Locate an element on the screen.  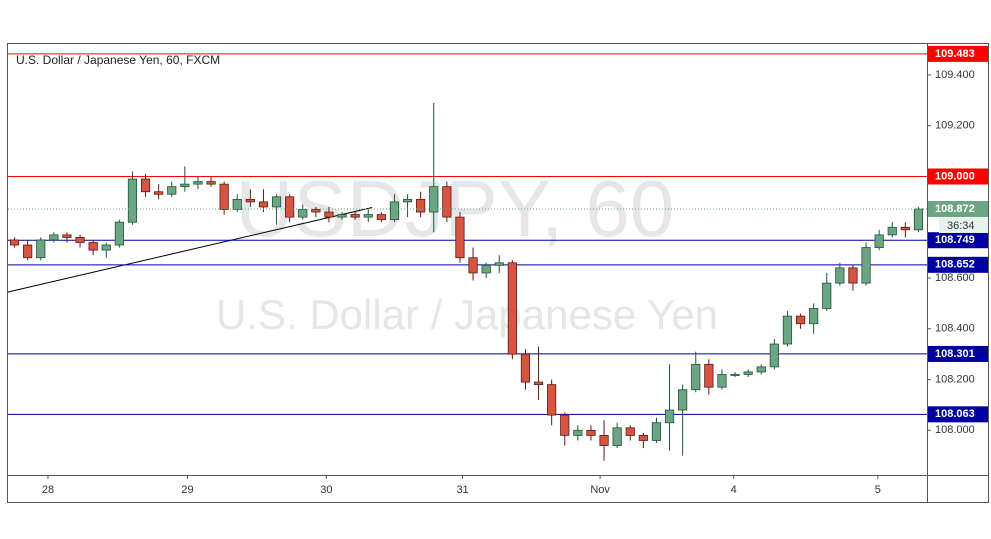
watermark-subtitle: U.S. Dollar / Japanese Yen is located at coordinates (467, 314).